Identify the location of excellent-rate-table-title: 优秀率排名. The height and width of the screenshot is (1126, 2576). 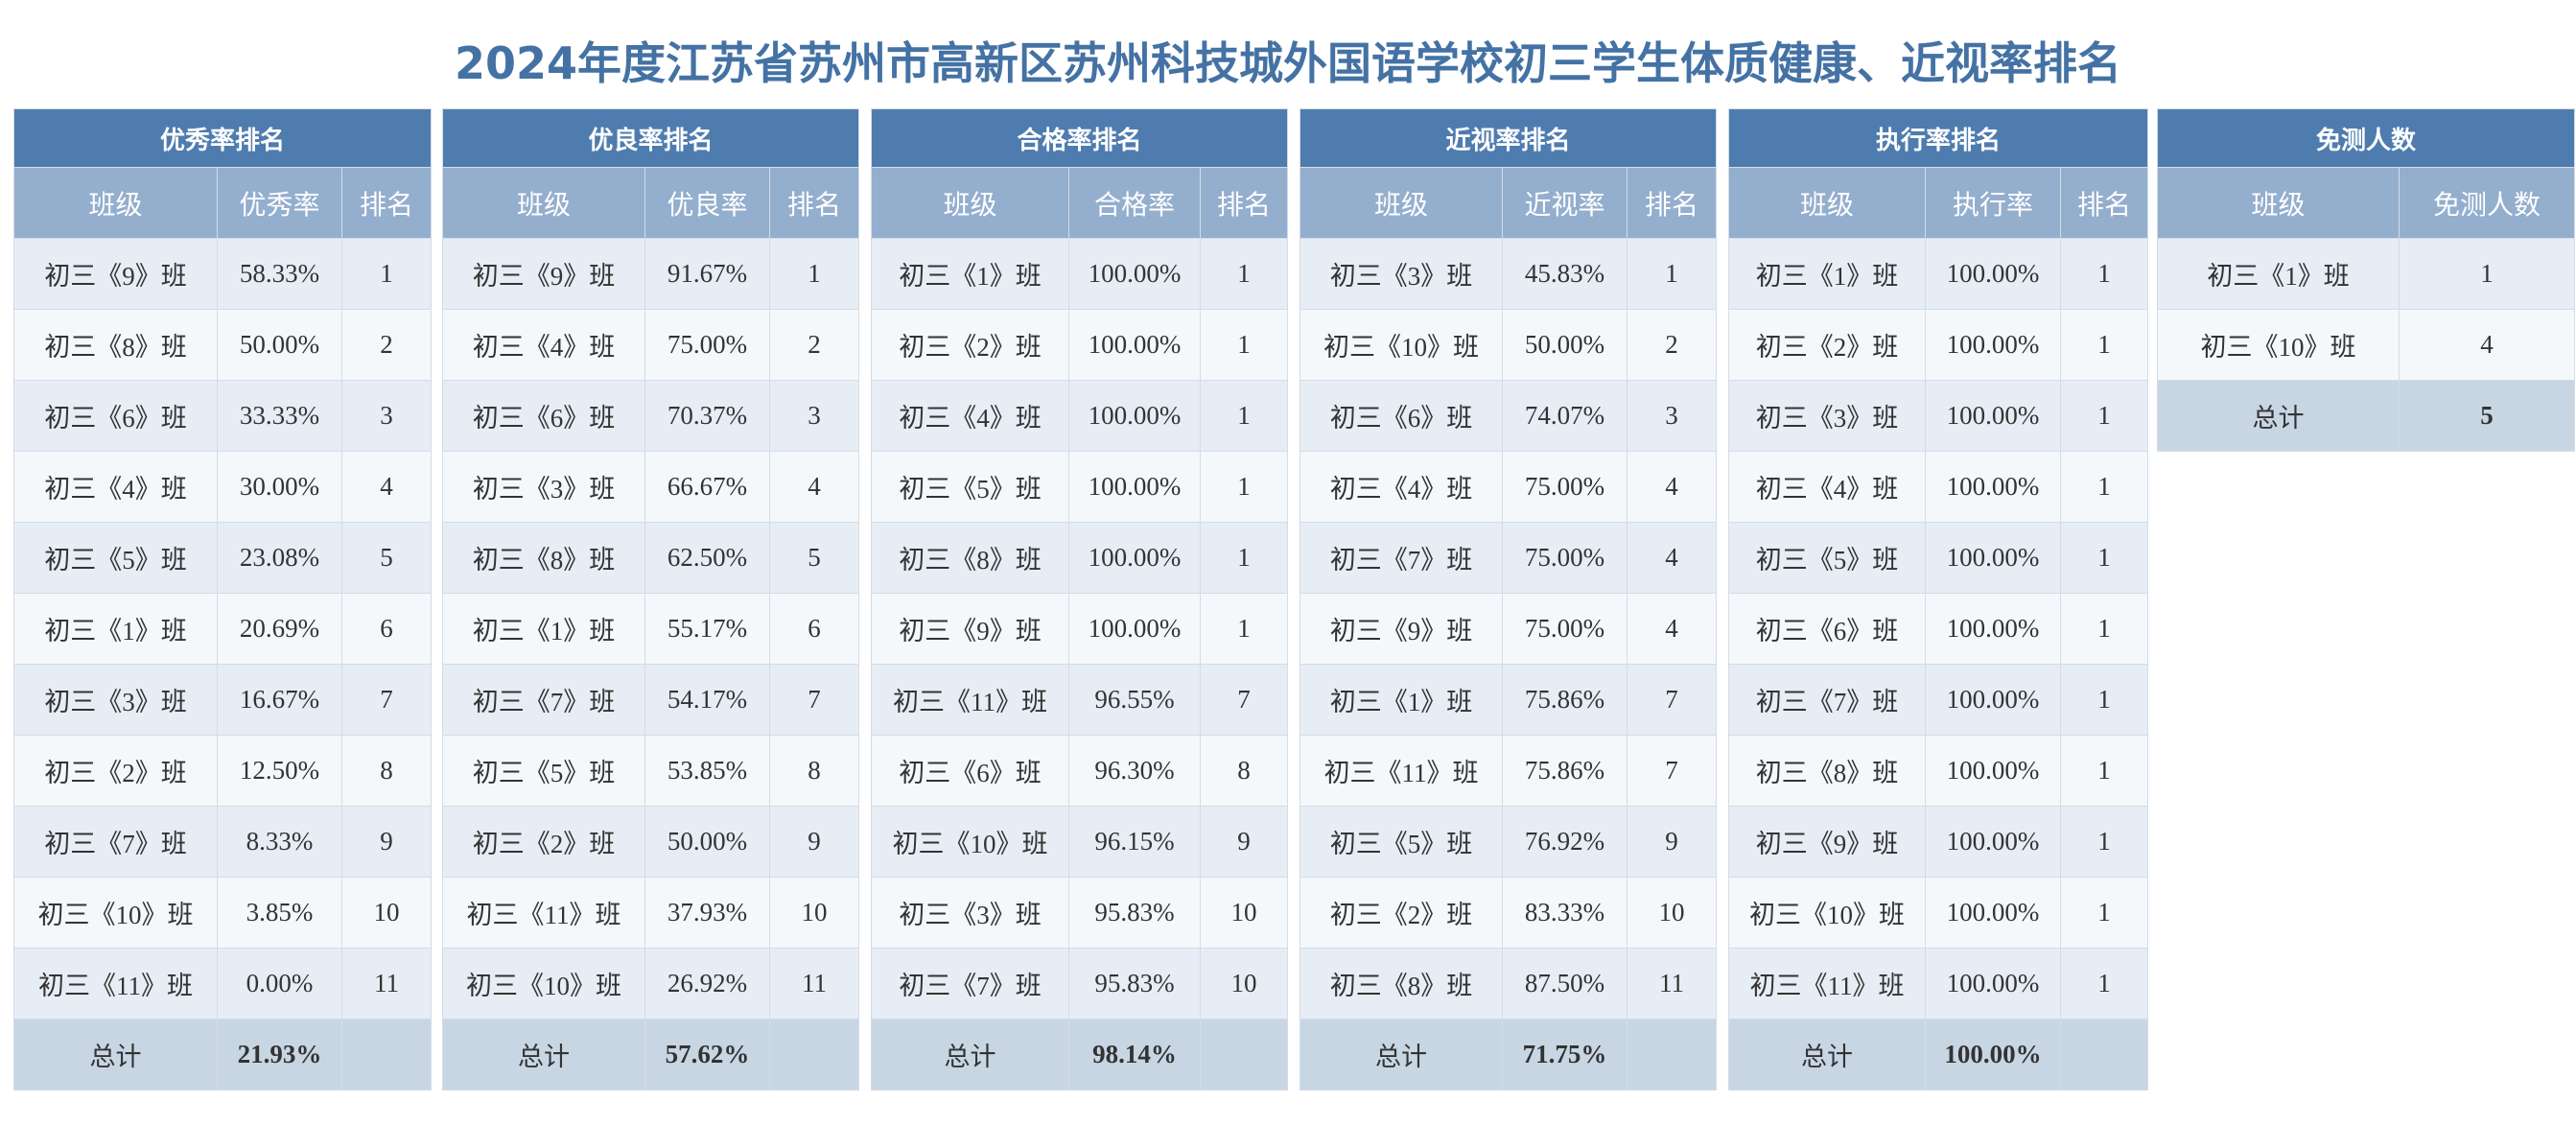
(222, 138).